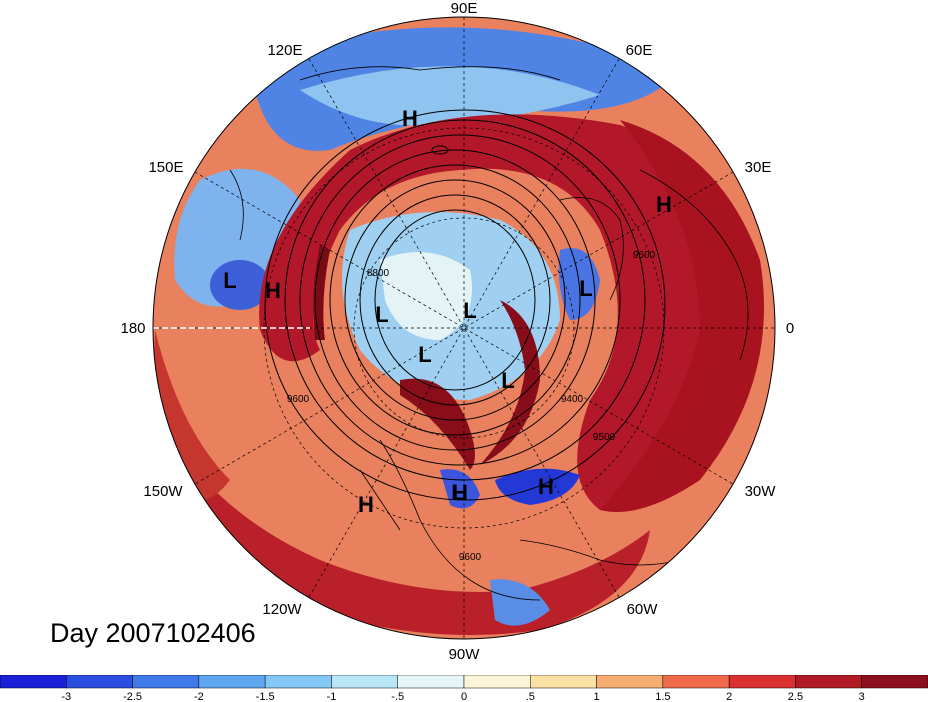  I want to click on colorbar-tick-label: -1, so click(332, 696).